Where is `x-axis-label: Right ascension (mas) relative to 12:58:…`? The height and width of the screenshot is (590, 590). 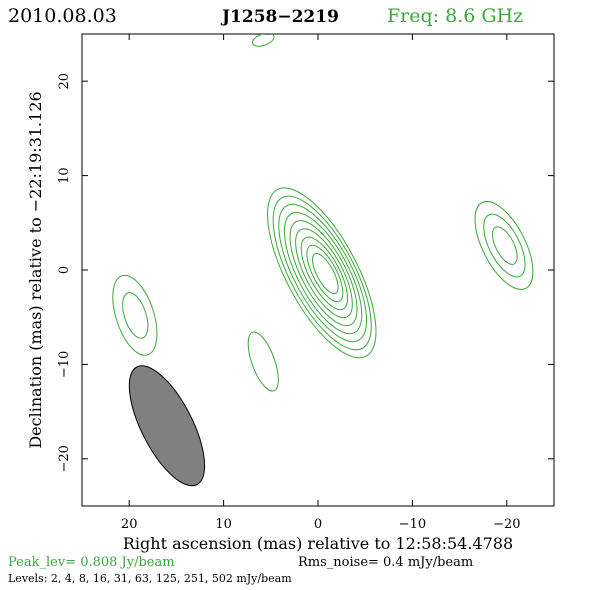 x-axis-label: Right ascension (mas) relative to 12:58:… is located at coordinates (318, 543).